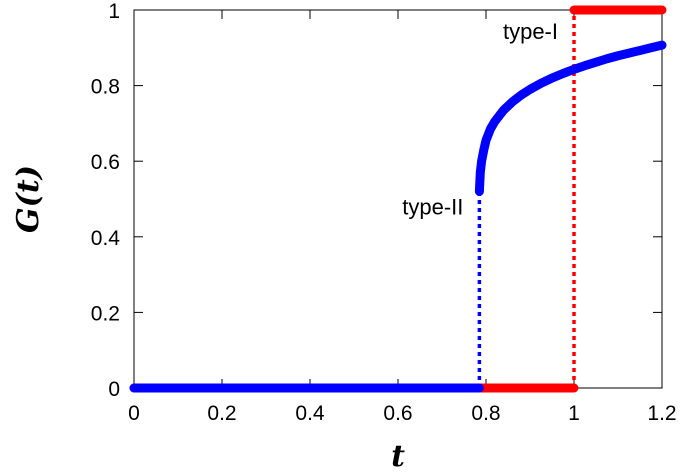 This screenshot has width=685, height=474. Describe the element at coordinates (397, 413) in the screenshot. I see `x-tick-label-3: 0.6` at that location.